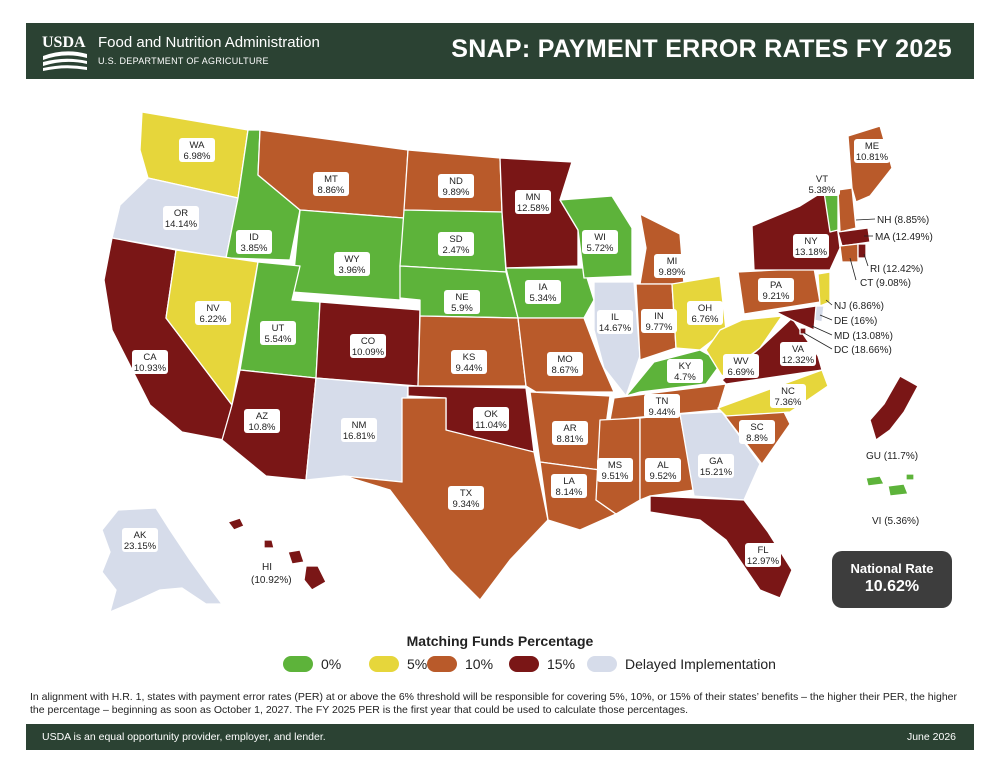 Image resolution: width=1000 pixels, height=773 pixels. What do you see at coordinates (569, 428) in the screenshot?
I see `label-code-AR: AR` at bounding box center [569, 428].